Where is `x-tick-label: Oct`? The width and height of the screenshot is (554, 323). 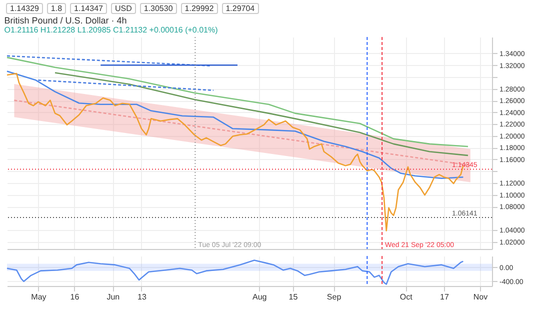
x-tick-label: Oct is located at coordinates (407, 297).